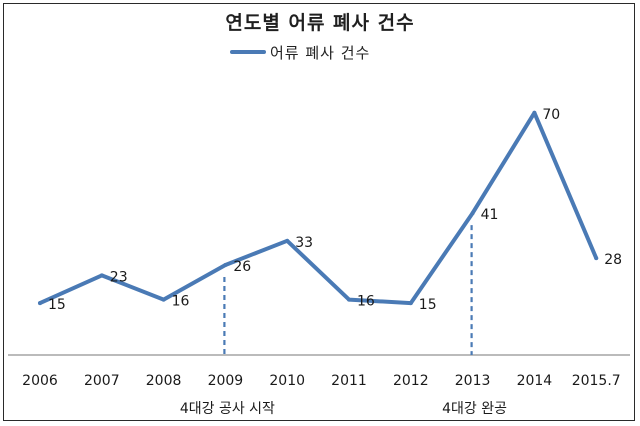  What do you see at coordinates (227, 409) in the screenshot?
I see `annotation-label: 4대강 공사 시작` at bounding box center [227, 409].